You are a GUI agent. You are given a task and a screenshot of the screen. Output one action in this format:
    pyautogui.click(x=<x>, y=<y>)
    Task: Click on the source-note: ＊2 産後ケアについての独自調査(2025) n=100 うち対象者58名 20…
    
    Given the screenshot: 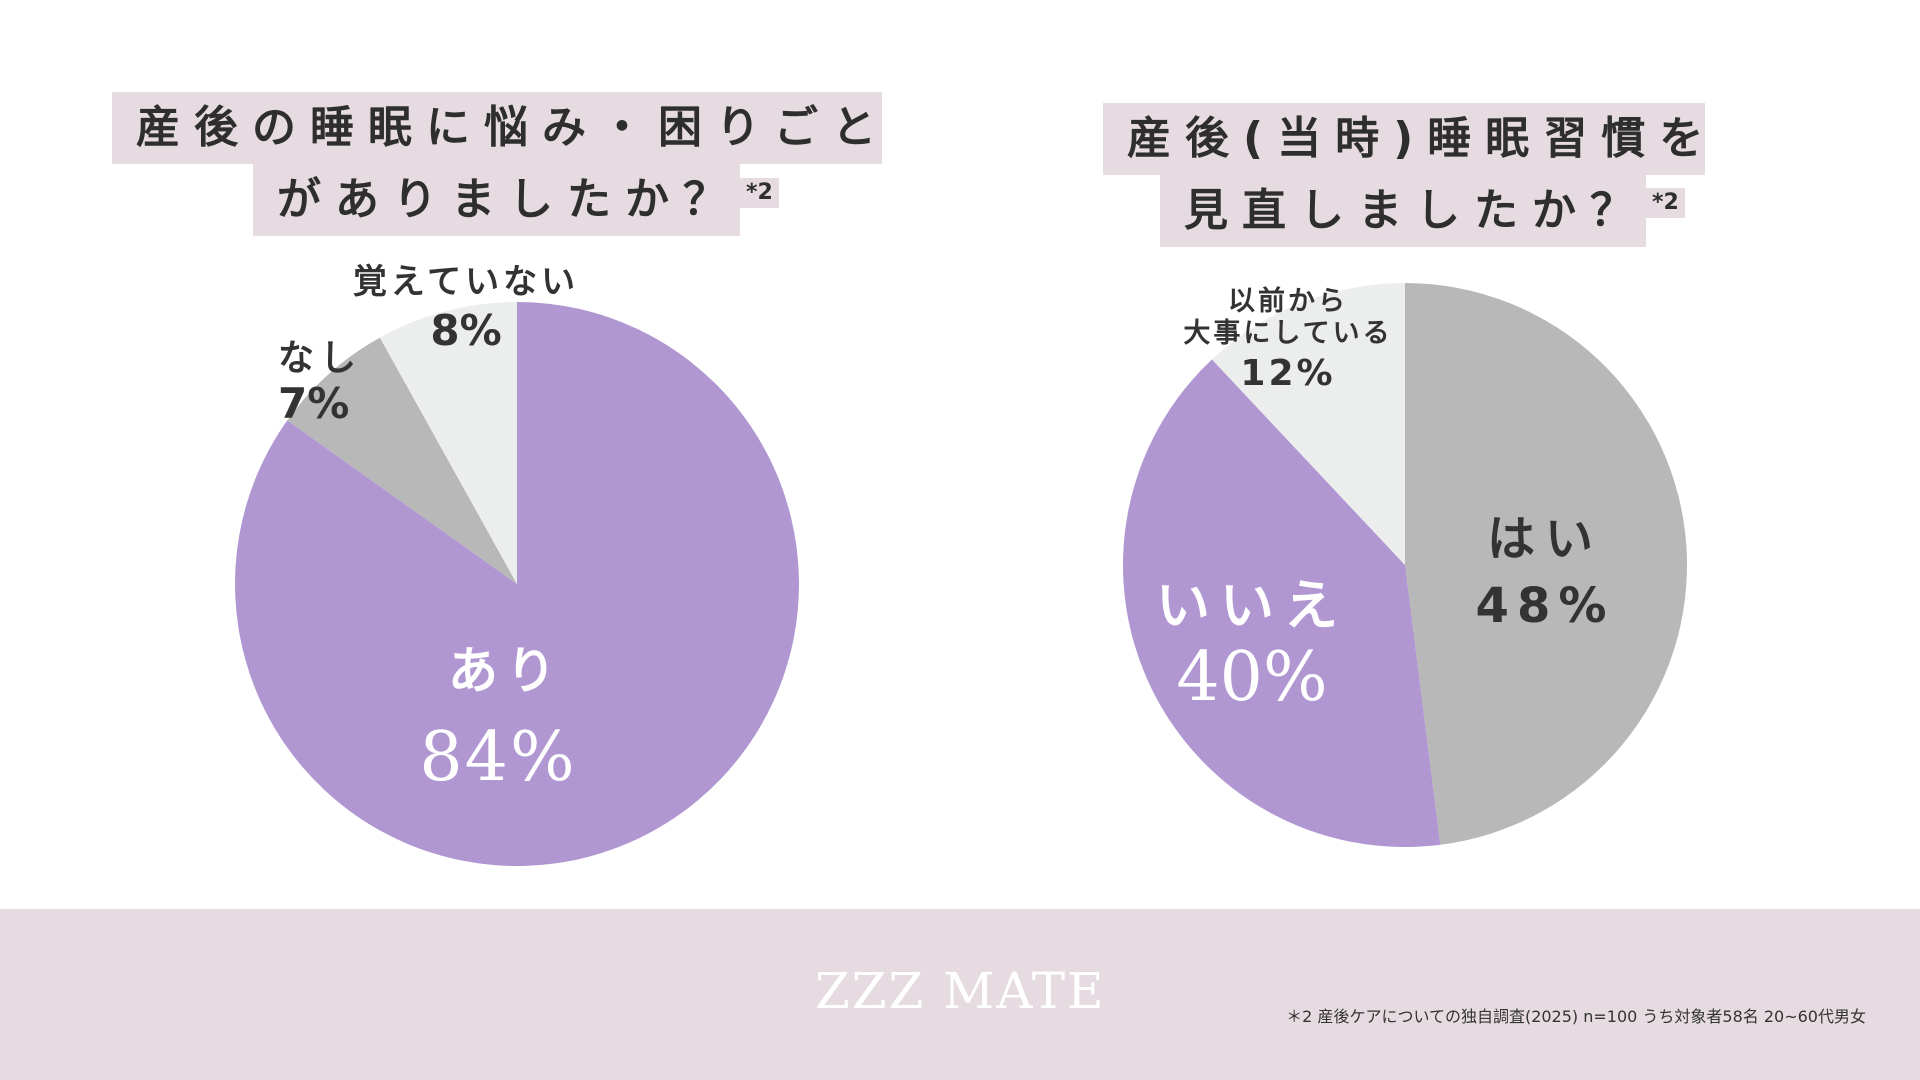 What is the action you would take?
    pyautogui.click(x=1576, y=1016)
    